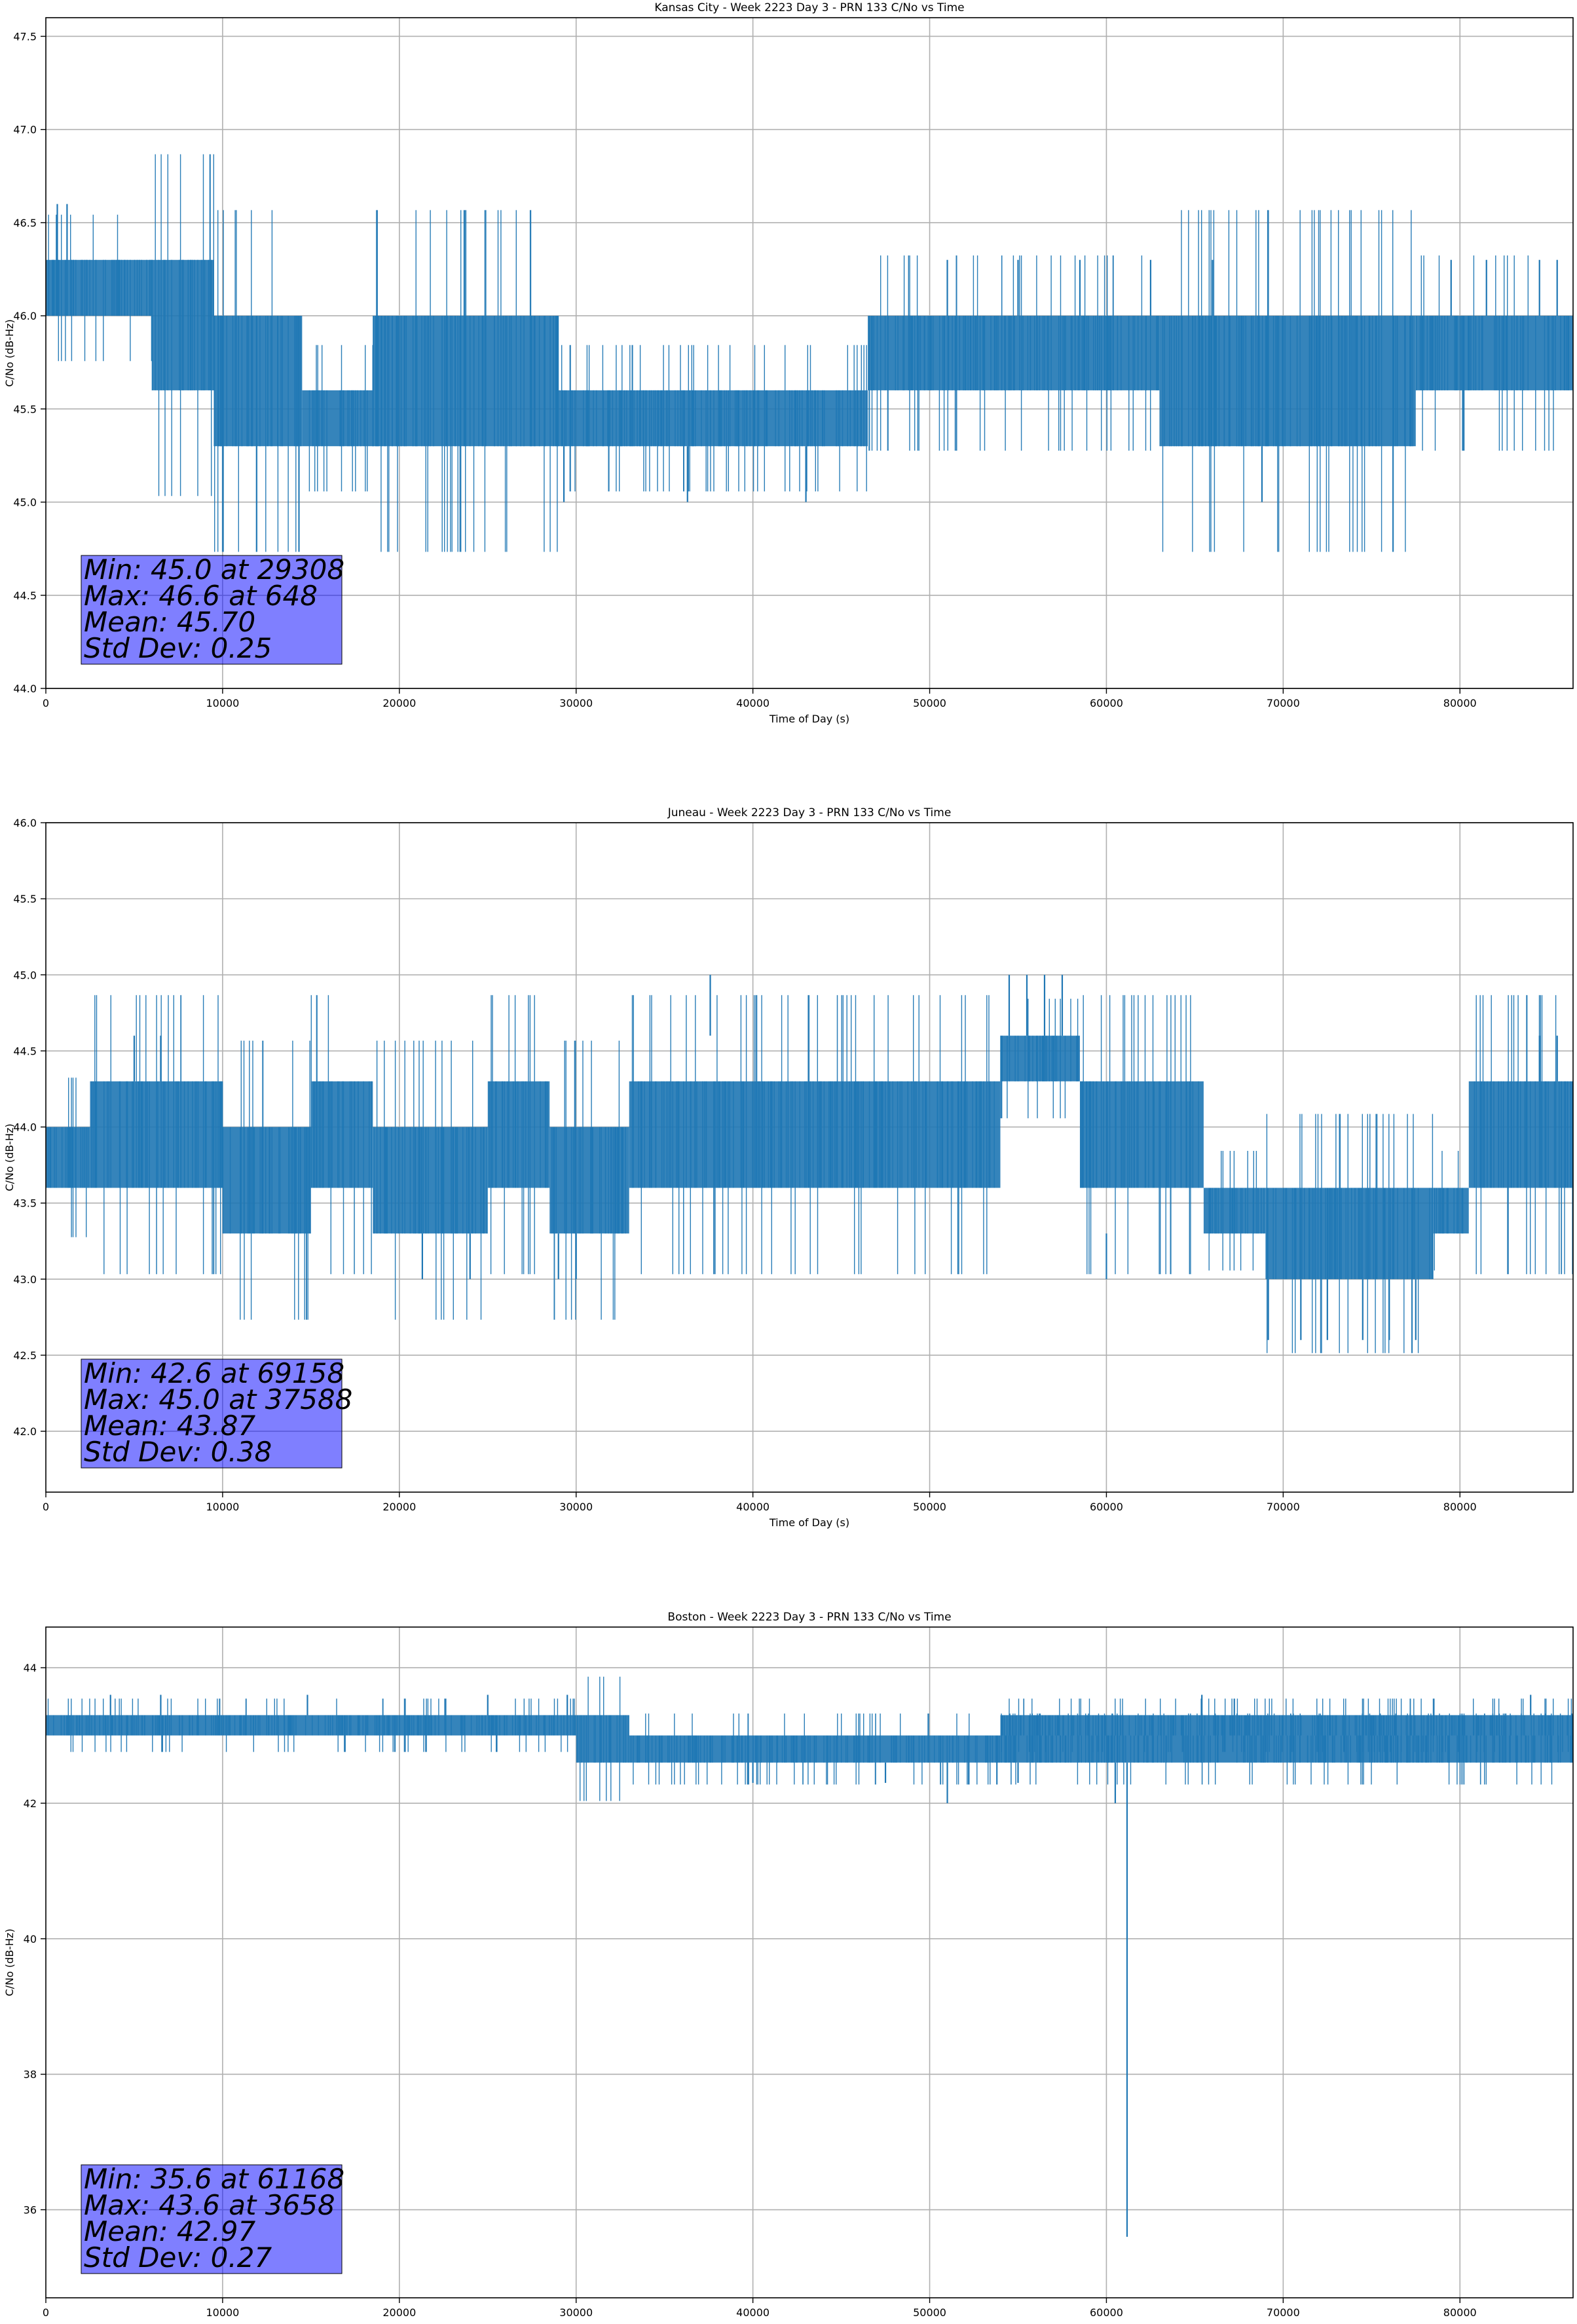 The width and height of the screenshot is (1577, 2324). What do you see at coordinates (218, 1399) in the screenshot?
I see `stats-line: Max: 45.0 at 37588` at bounding box center [218, 1399].